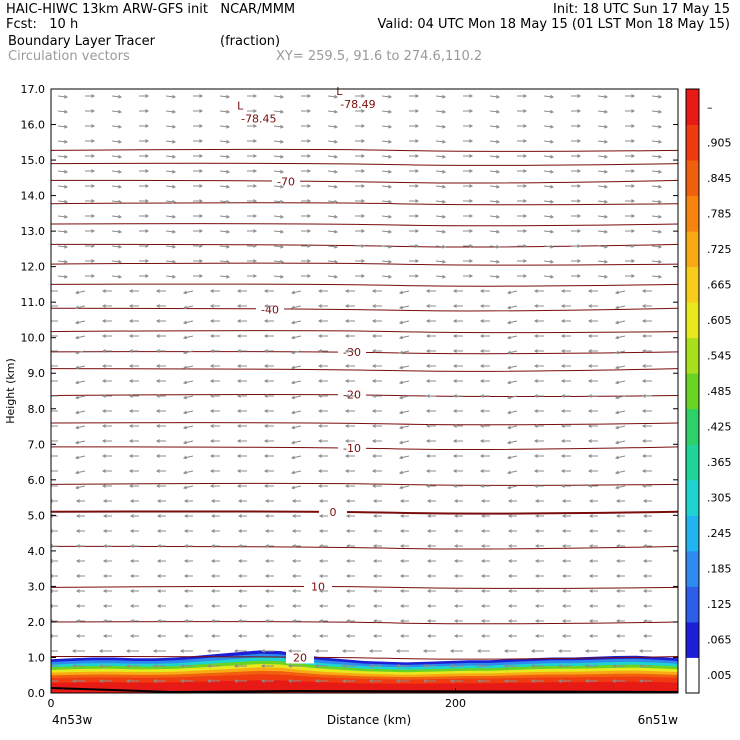 The image size is (740, 740). I want to click on colorbar-label: .365, so click(719, 462).